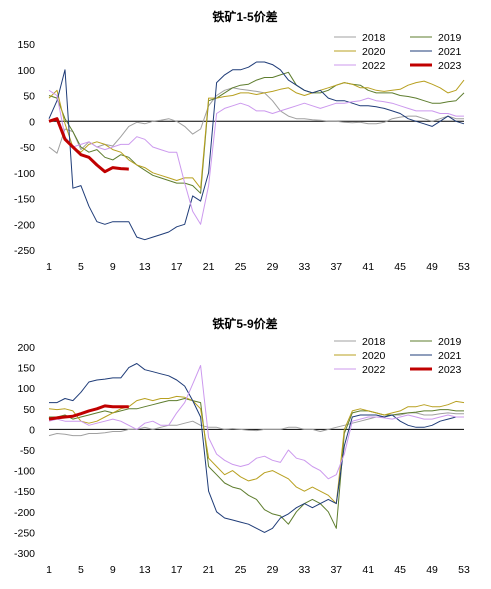  I want to click on series-line-2018, so click(256, 120).